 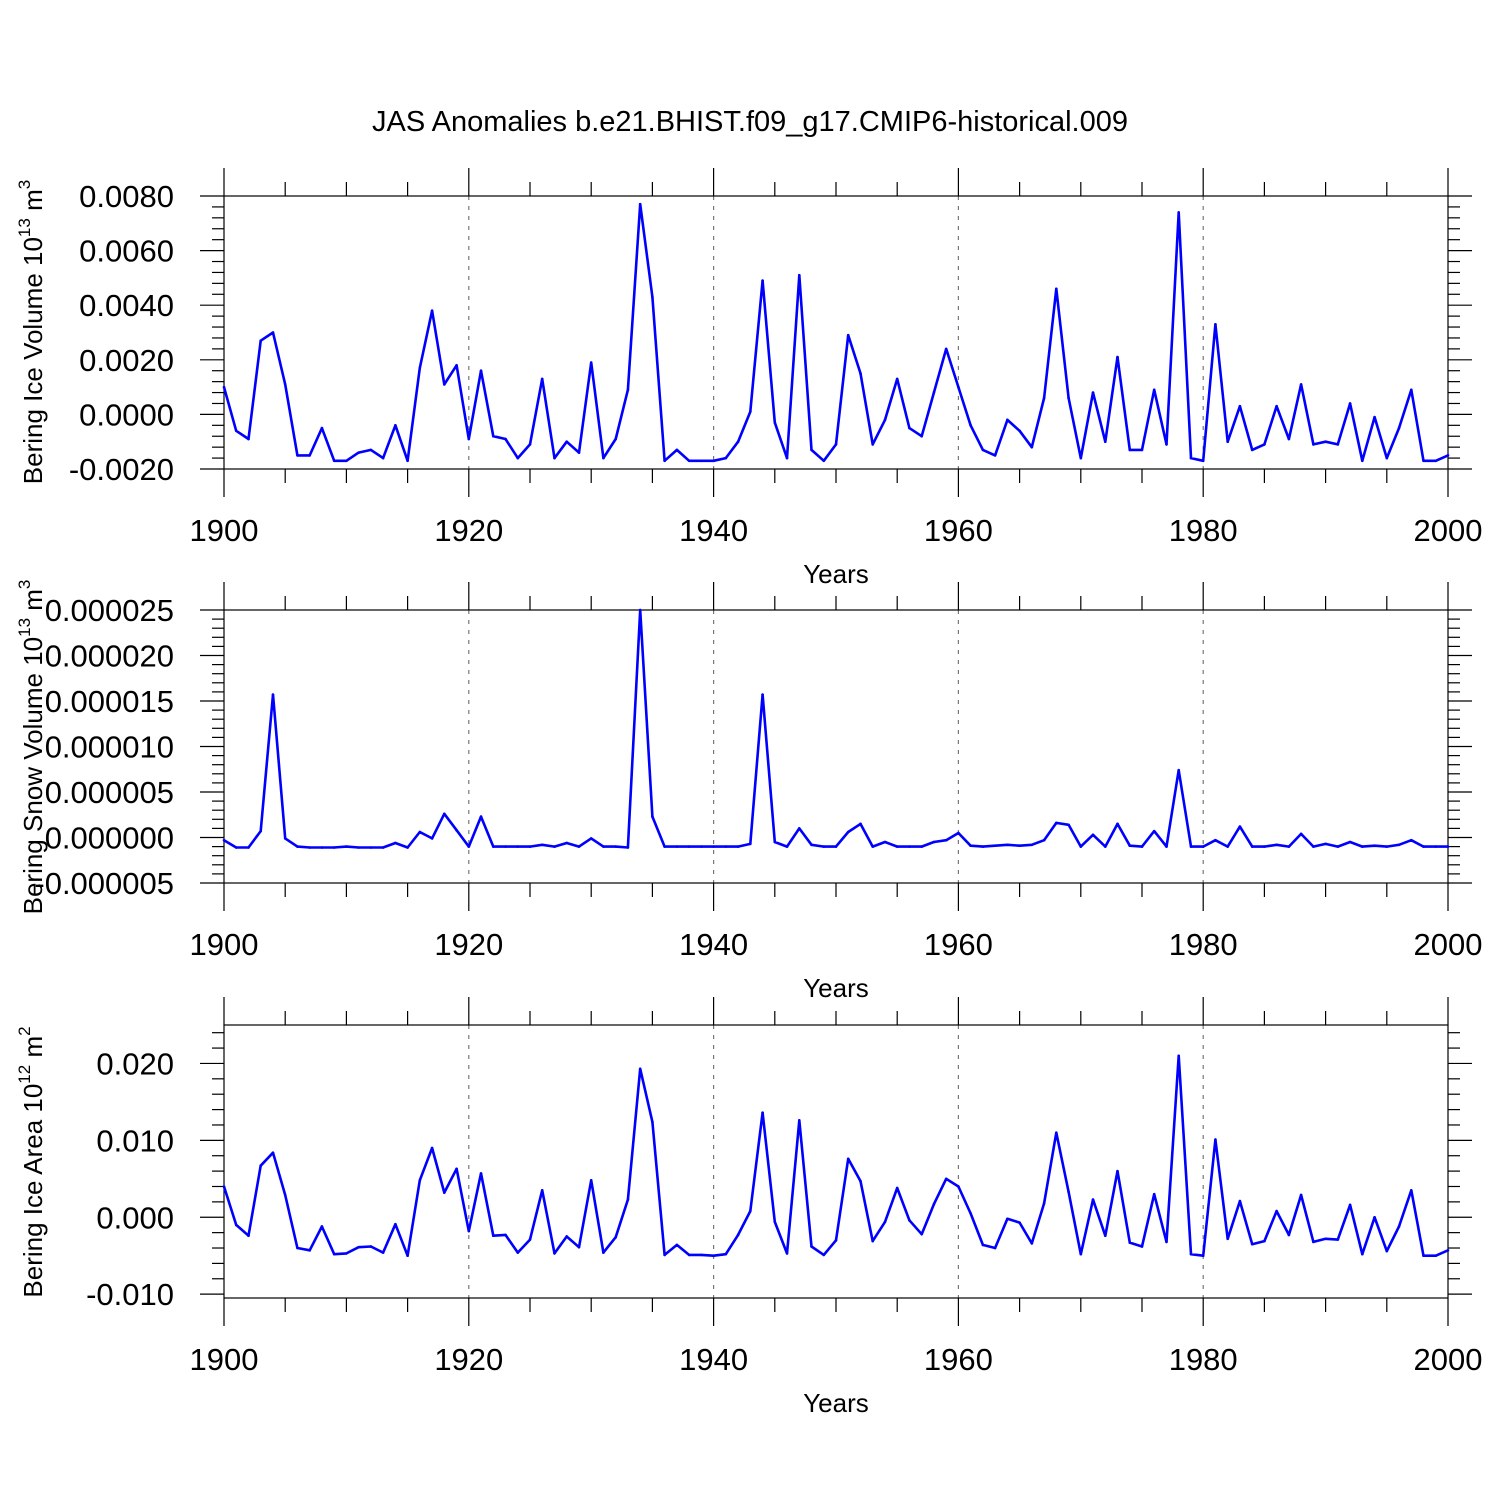 What do you see at coordinates (104, 883) in the screenshot?
I see `y-tick-label: -0.000005` at bounding box center [104, 883].